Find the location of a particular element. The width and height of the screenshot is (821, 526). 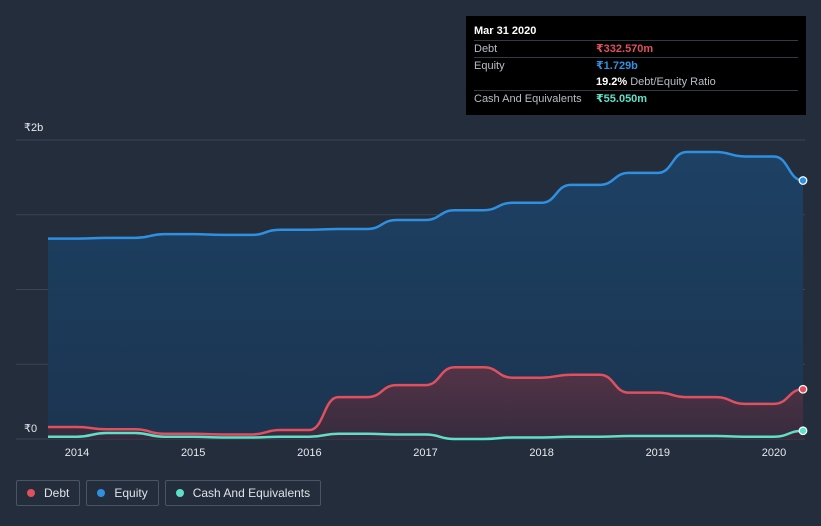

legend-item-equity: Equity is located at coordinates (122, 493).